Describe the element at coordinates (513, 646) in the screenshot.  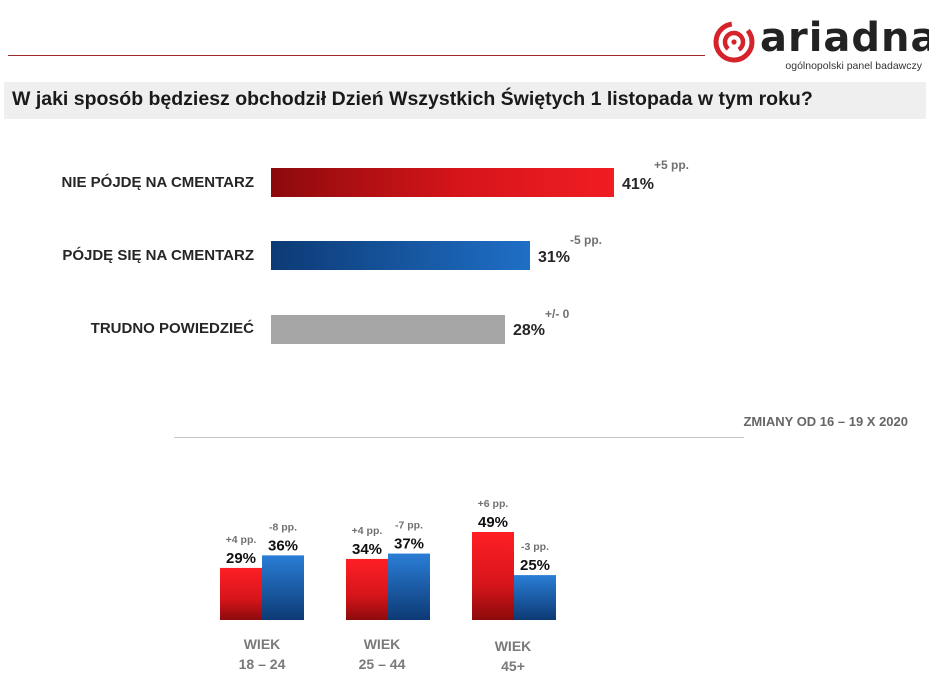
I see `age-group-label-45-plus-line1: WIEK` at that location.